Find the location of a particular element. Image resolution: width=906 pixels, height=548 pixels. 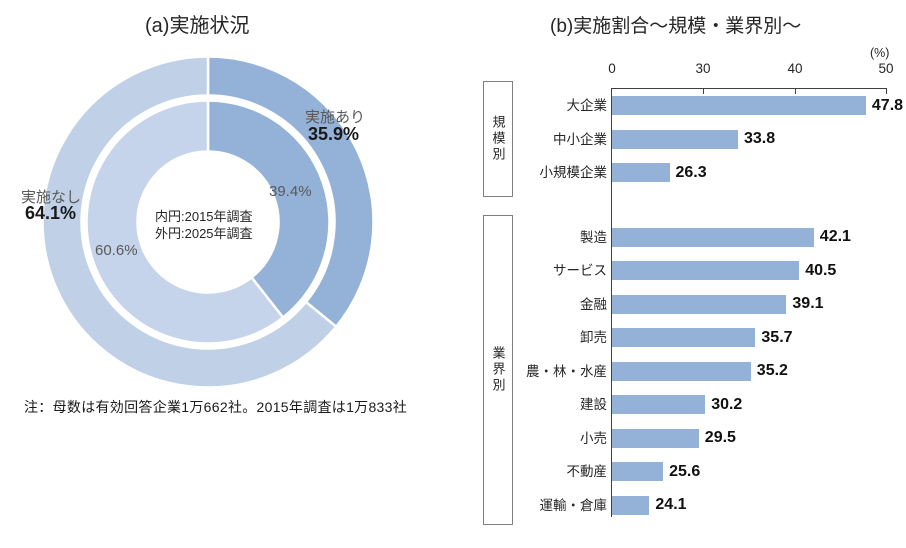

x-tick-30: 30 is located at coordinates (703, 68).